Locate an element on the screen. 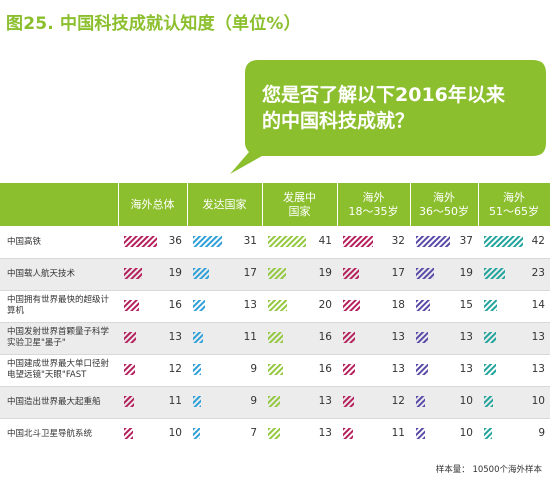 The image size is (550, 483). bubble-line-1: 您是否了解以下2016年以来 is located at coordinates (383, 95).